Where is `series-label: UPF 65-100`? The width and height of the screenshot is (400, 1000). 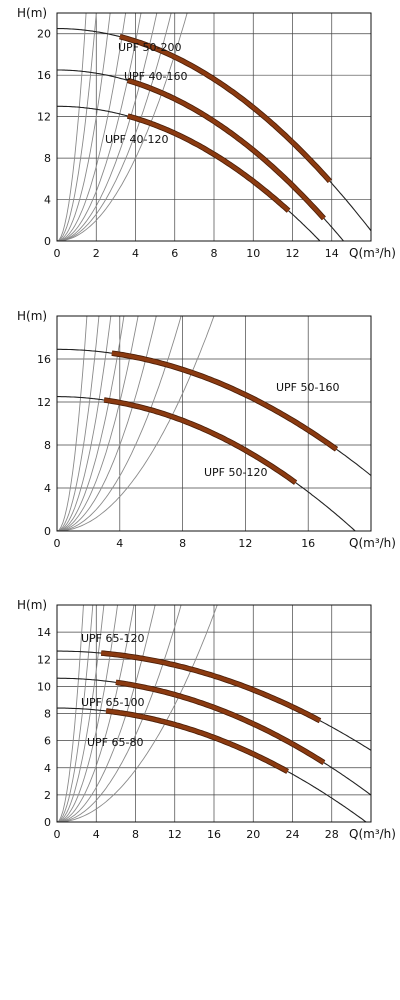
series-label: UPF 65-100 is located at coordinates (112, 702).